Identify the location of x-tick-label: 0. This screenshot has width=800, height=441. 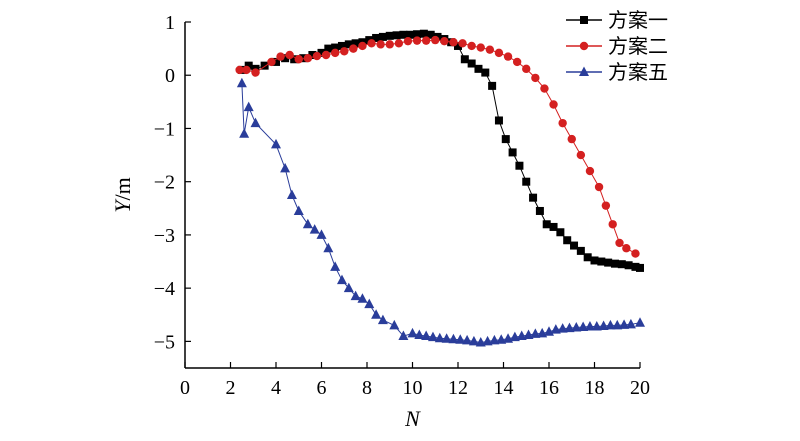
(185, 388).